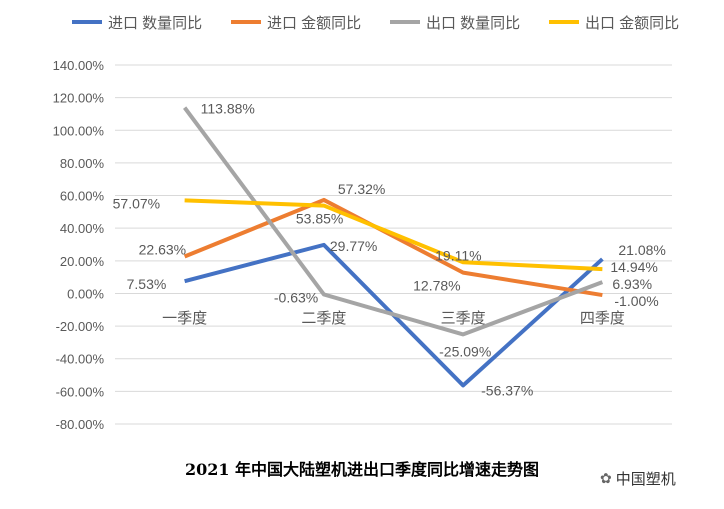 The width and height of the screenshot is (724, 509). What do you see at coordinates (85, 293) in the screenshot?
I see `y-tick-label: 0.00%` at bounding box center [85, 293].